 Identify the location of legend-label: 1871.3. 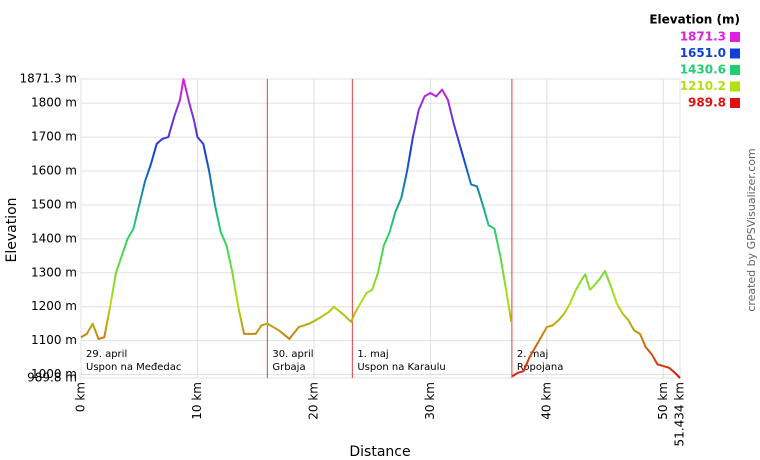
(703, 37).